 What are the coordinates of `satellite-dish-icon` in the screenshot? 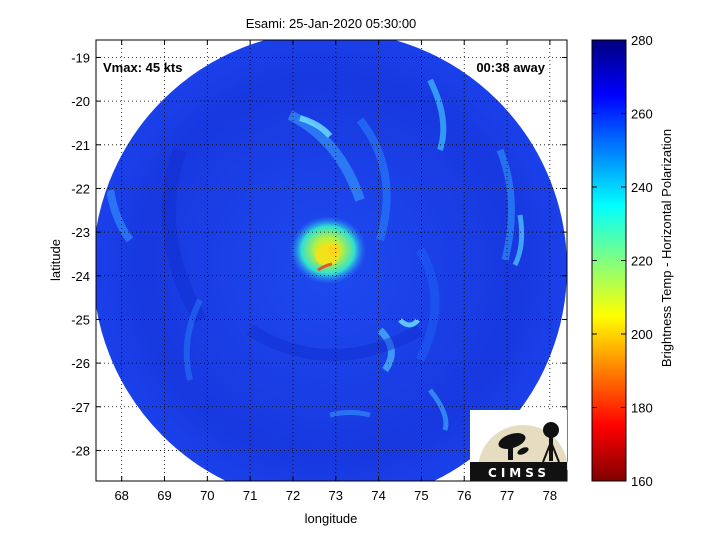 It's located at (513, 446).